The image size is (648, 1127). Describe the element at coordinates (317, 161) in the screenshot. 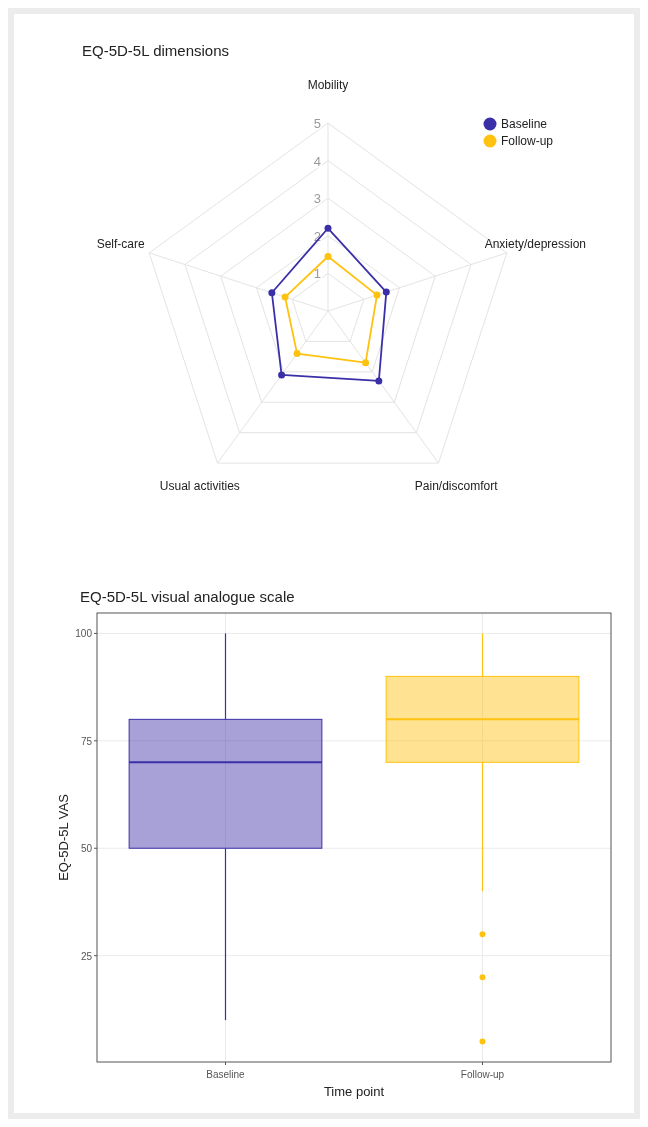

I see `y-tick-label: 4` at that location.